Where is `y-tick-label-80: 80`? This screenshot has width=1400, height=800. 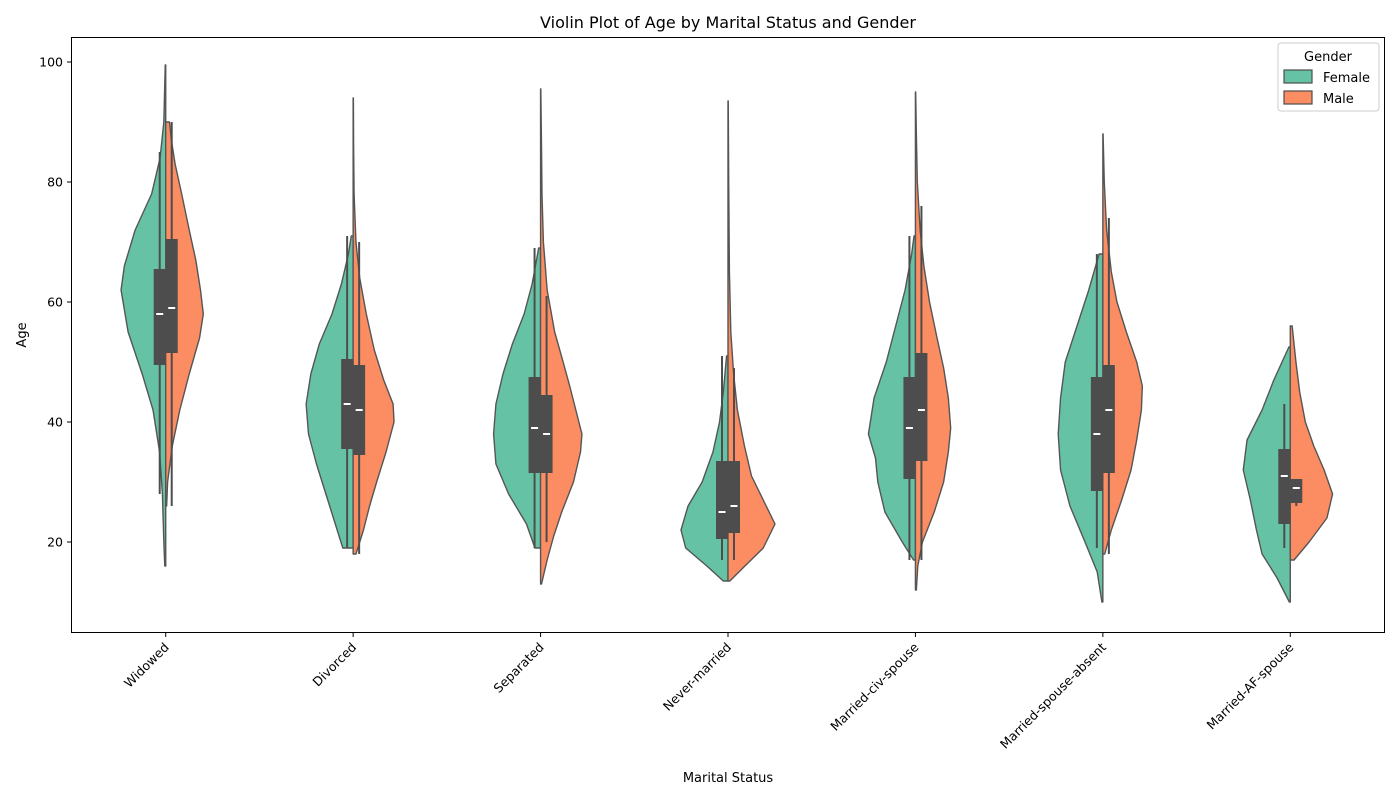
y-tick-label-80: 80 is located at coordinates (55, 182).